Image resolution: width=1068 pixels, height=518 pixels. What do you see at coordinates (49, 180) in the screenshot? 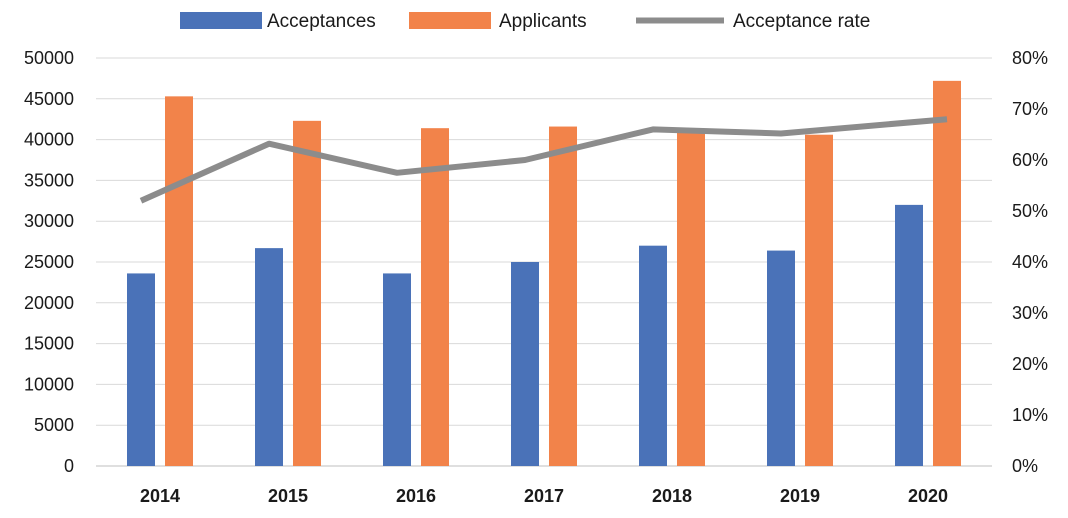
I see `y-left-tick-label: 35000` at bounding box center [49, 180].